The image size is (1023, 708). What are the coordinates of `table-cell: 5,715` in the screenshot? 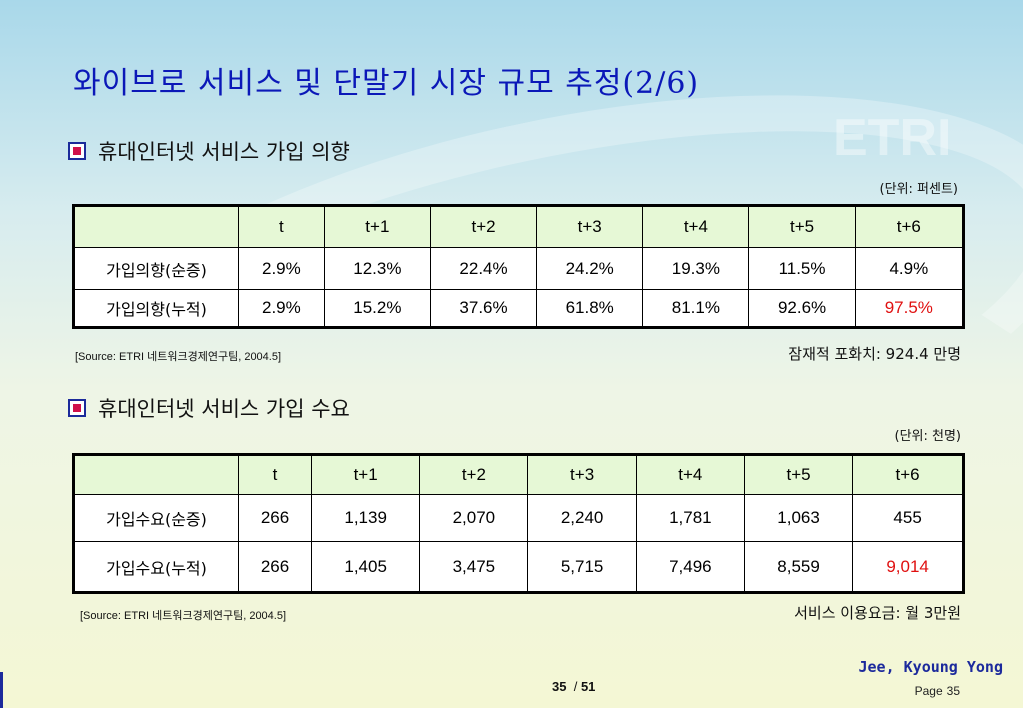 It's located at (582, 567).